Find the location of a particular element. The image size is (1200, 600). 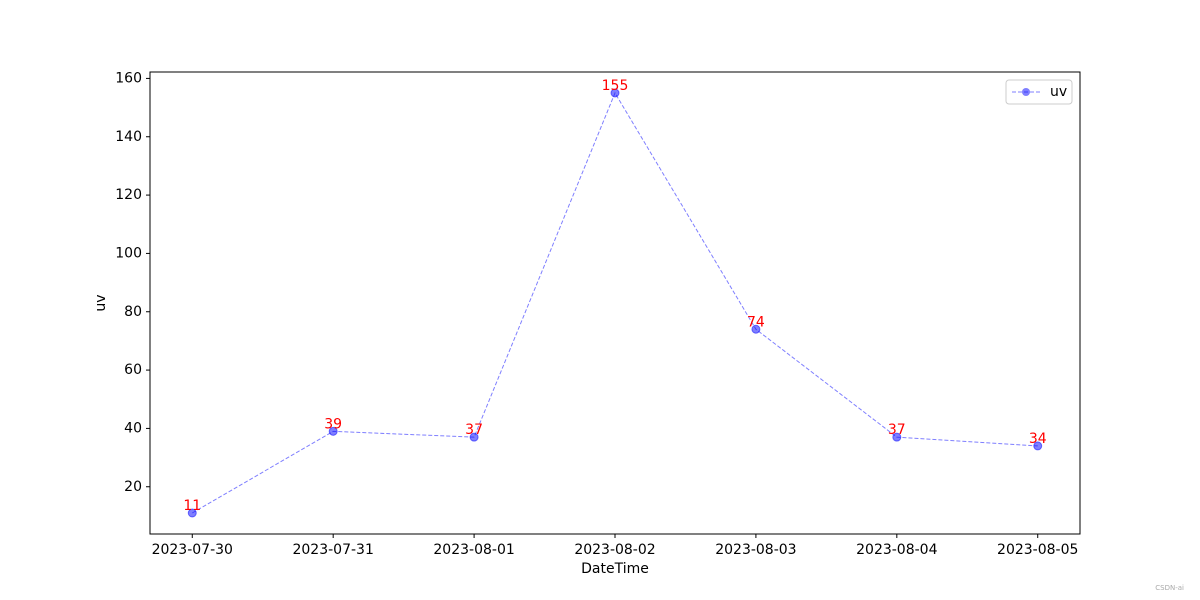

x-axis-label: DateTime is located at coordinates (615, 569).